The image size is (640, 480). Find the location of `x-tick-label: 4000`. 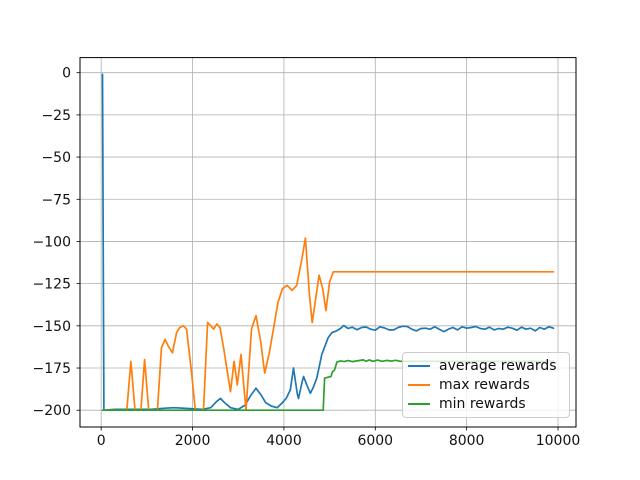

x-tick-label: 4000 is located at coordinates (284, 441).